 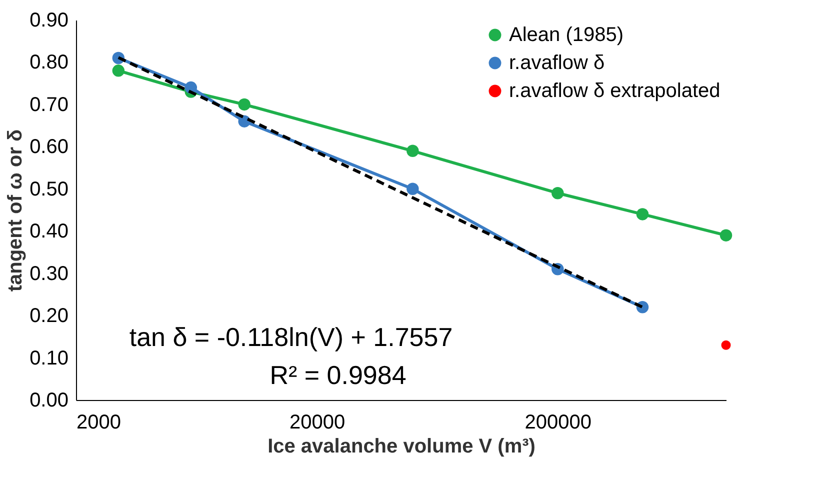 What do you see at coordinates (318, 423) in the screenshot?
I see `x-tick-label: 20000` at bounding box center [318, 423].